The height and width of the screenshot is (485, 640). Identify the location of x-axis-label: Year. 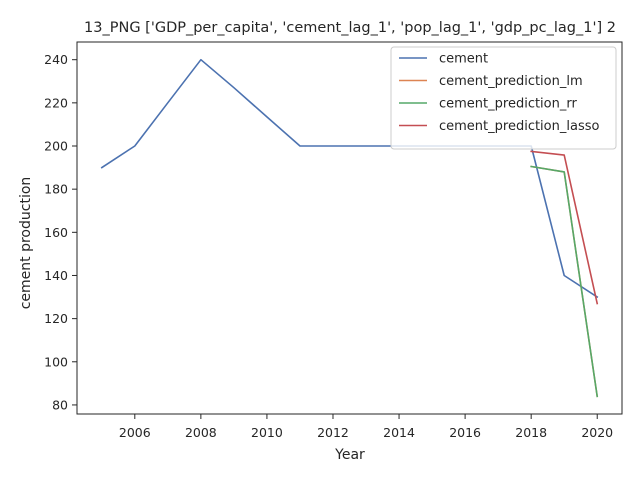
(349, 455).